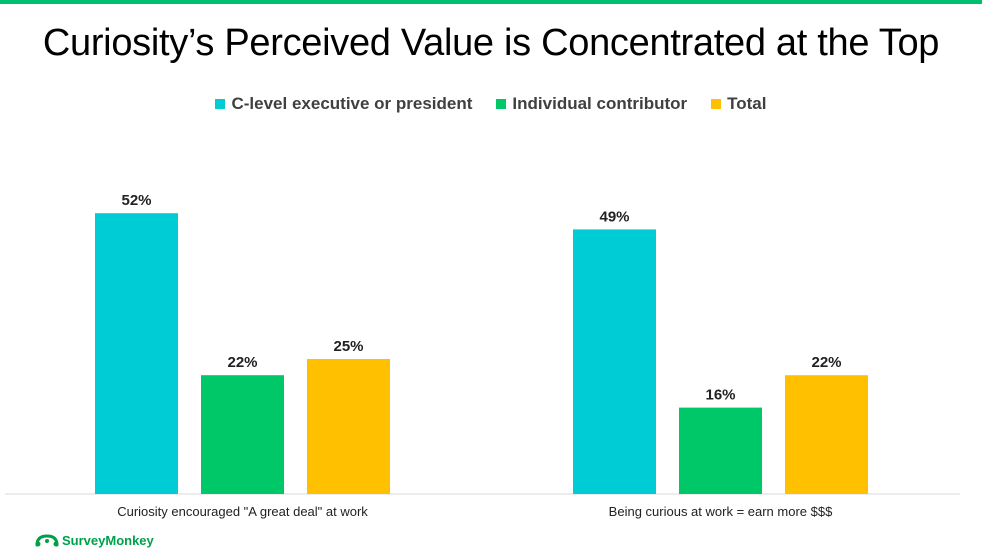 This screenshot has width=982, height=557. Describe the element at coordinates (614, 216) in the screenshot. I see `data-label-c-level-group-2: 49%` at that location.